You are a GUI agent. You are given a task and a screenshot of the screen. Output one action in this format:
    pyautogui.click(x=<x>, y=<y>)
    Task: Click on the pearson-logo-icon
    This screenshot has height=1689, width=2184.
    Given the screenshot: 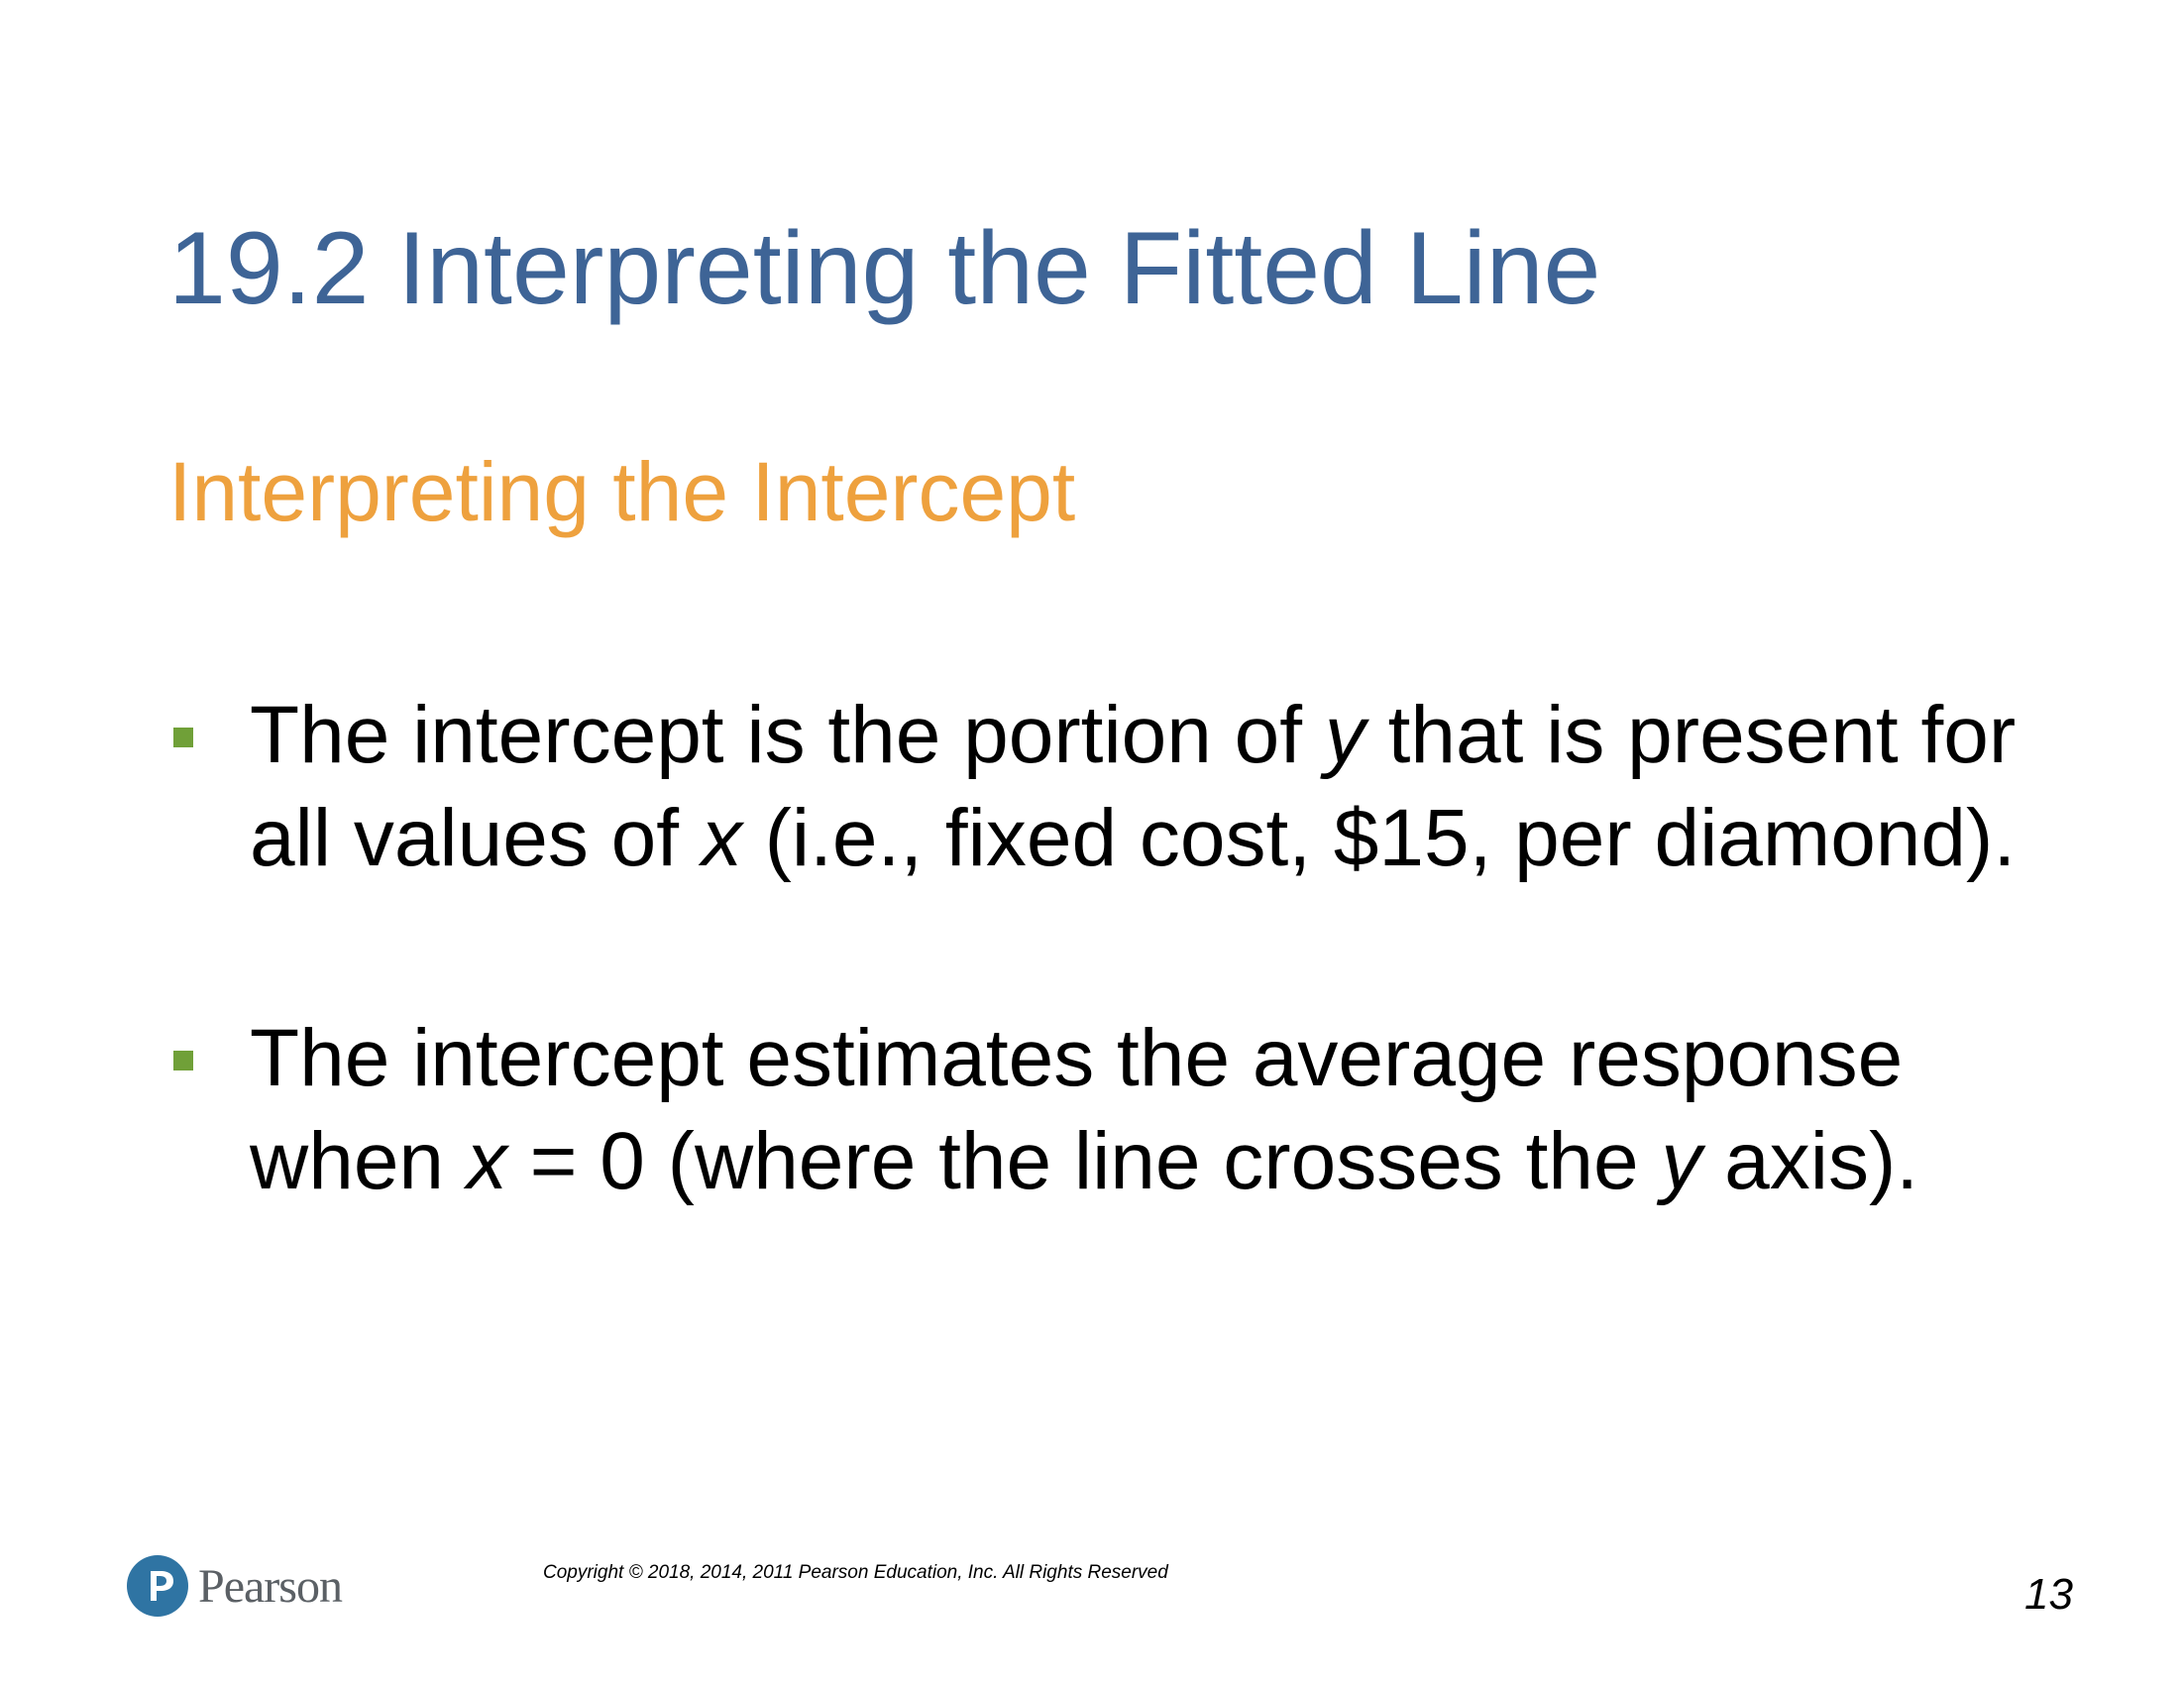 What is the action you would take?
    pyautogui.click(x=157, y=1586)
    